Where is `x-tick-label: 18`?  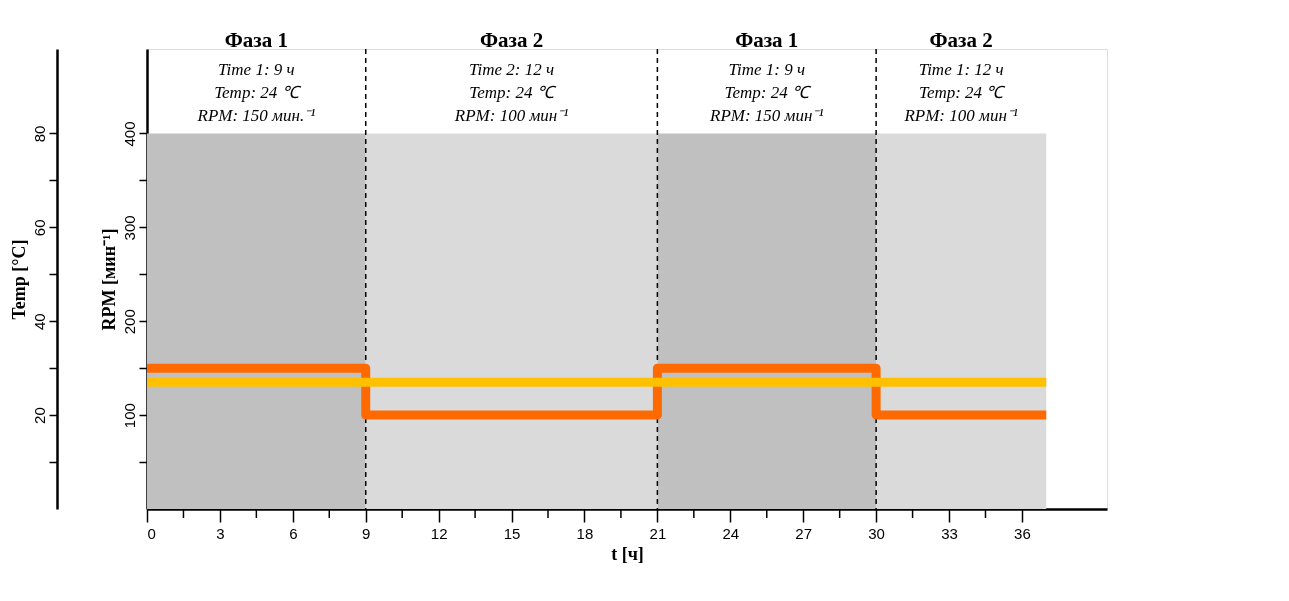 x-tick-label: 18 is located at coordinates (585, 533).